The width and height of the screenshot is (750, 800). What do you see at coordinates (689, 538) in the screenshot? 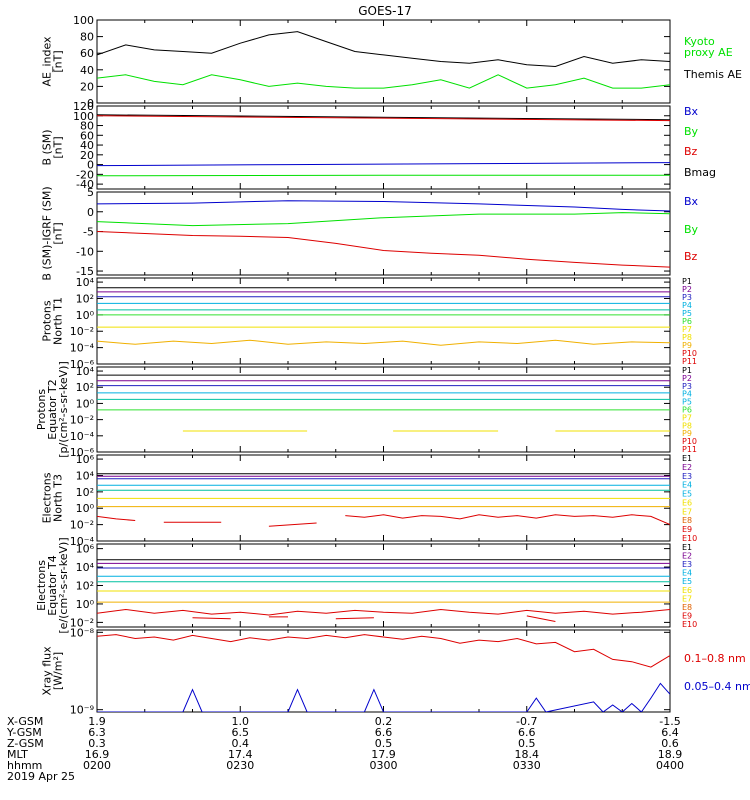
I see `legend-label: E10` at bounding box center [689, 538].